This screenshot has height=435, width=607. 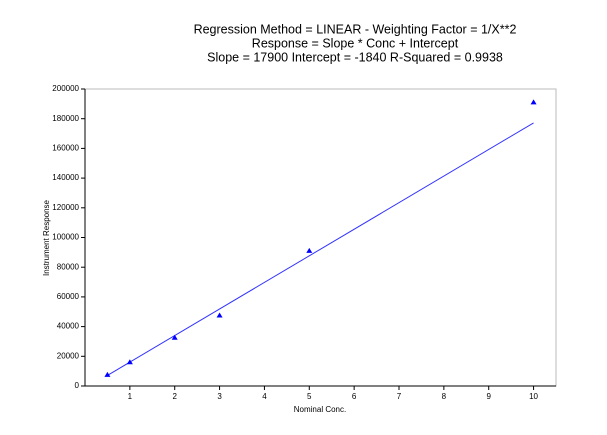 I want to click on y-tick-label: 80000, so click(x=68, y=266).